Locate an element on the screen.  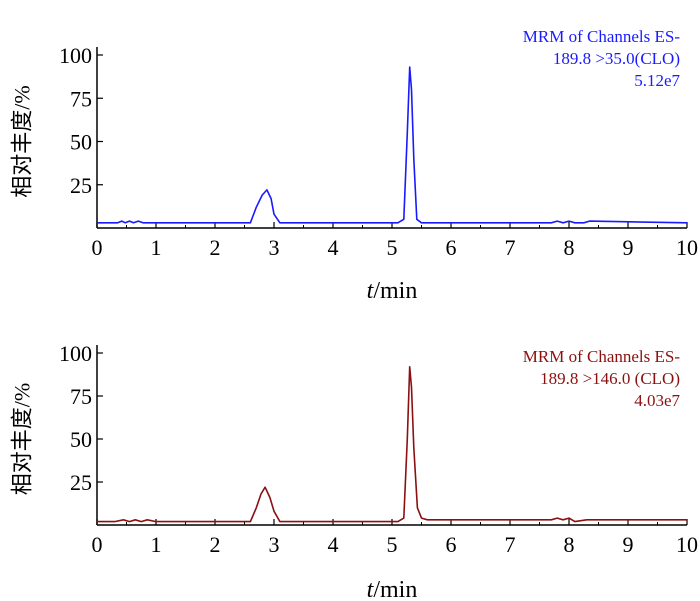
annotation-line: 189.8 >146.0 (CLO) is located at coordinates (610, 378).